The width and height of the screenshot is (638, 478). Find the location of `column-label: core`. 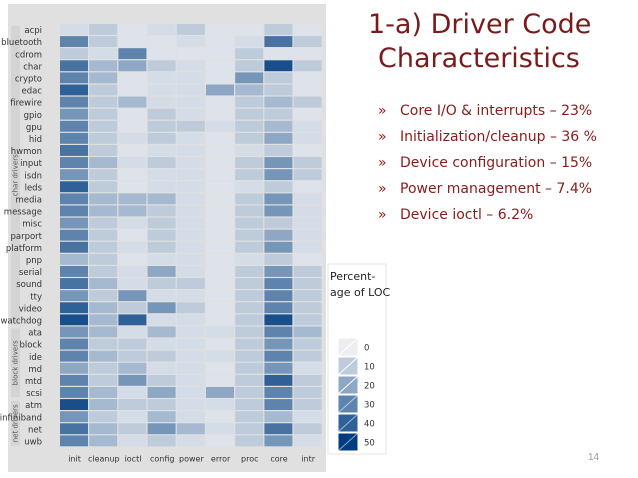

column-label: core is located at coordinates (278, 459).